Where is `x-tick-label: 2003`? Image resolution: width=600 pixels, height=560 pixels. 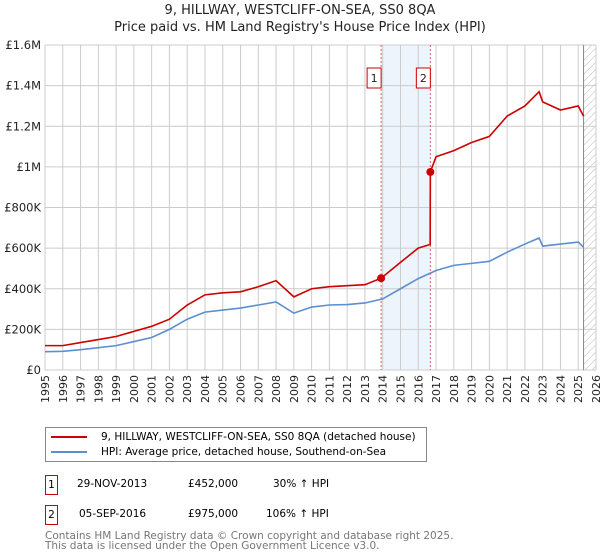
x-tick-label: 2003 is located at coordinates (187, 389).